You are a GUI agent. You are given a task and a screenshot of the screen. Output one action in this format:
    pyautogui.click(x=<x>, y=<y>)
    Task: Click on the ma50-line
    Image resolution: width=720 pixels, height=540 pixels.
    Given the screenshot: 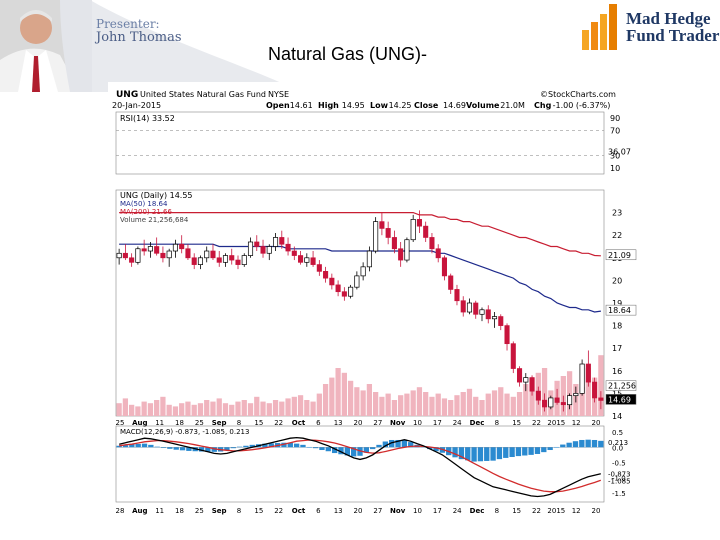 What is the action you would take?
    pyautogui.click(x=360, y=278)
    